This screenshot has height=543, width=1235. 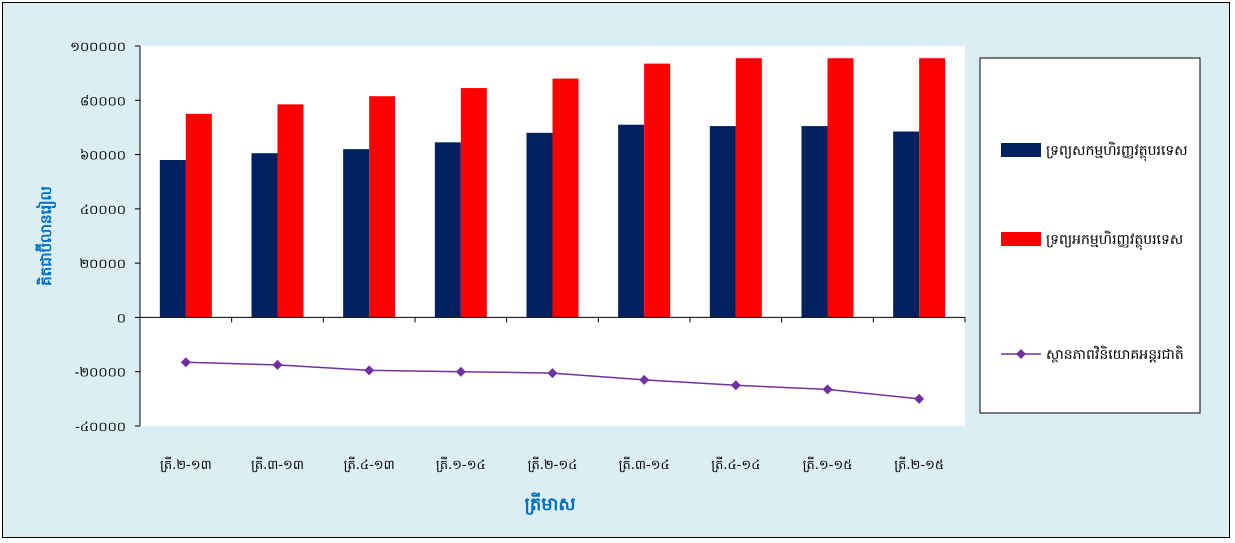 What do you see at coordinates (103, 101) in the screenshot?
I see `y-tick-label: ៨០០០០` at bounding box center [103, 101].